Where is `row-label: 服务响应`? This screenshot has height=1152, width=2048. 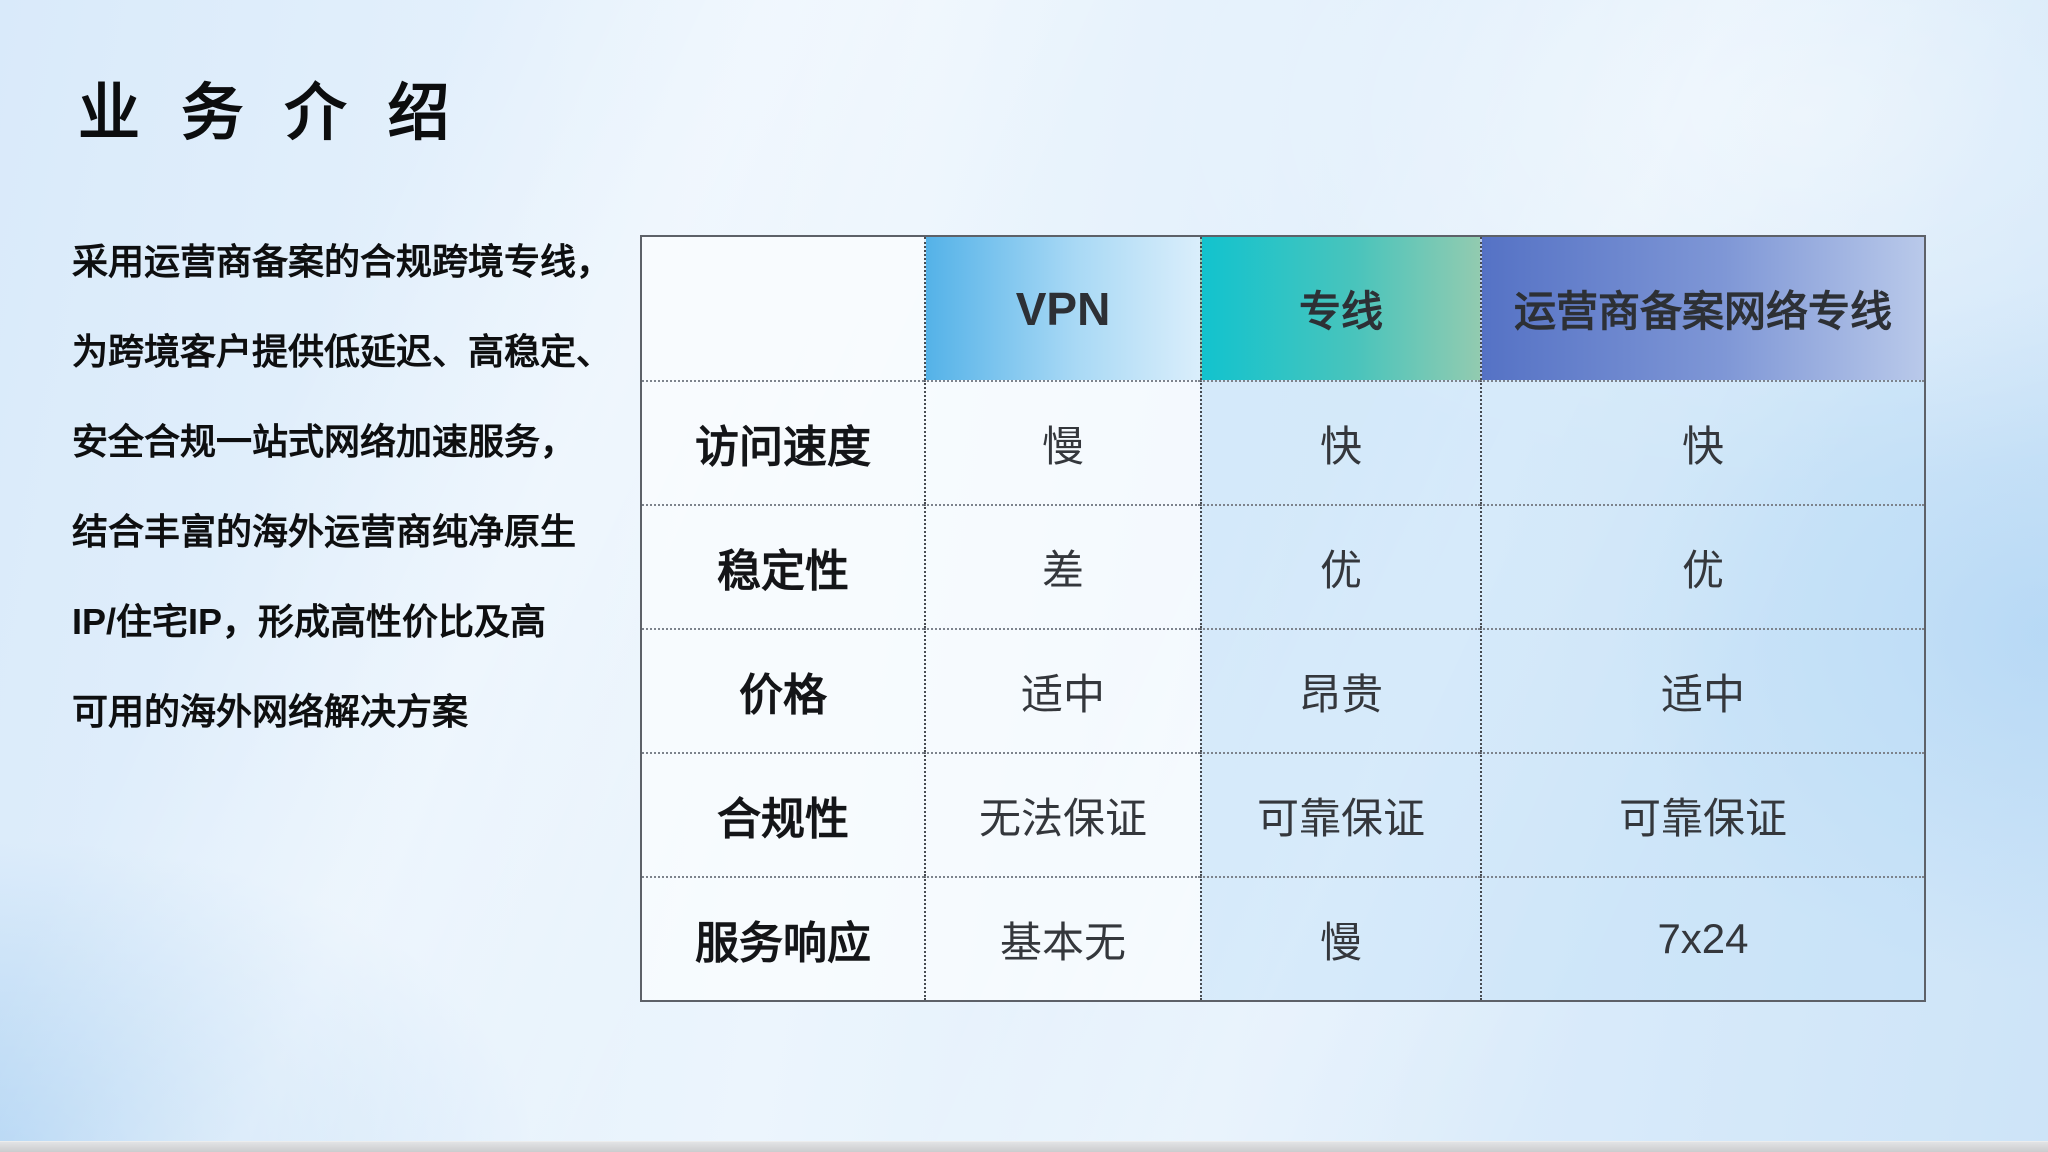 row-label: 服务响应 is located at coordinates (783, 938).